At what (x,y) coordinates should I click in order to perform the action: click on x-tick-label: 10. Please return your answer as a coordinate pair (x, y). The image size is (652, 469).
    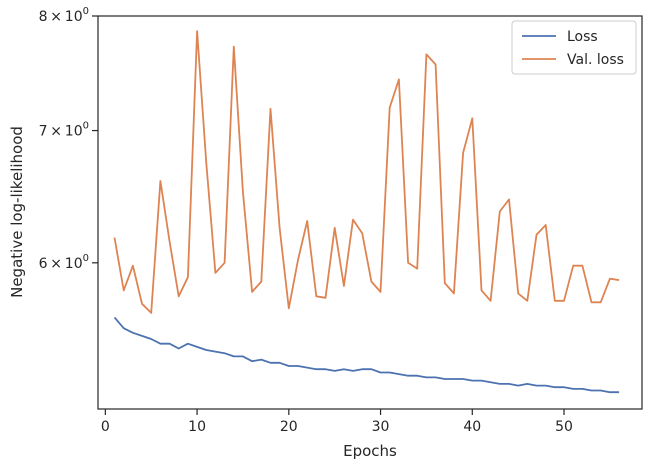
    Looking at the image, I should click on (197, 427).